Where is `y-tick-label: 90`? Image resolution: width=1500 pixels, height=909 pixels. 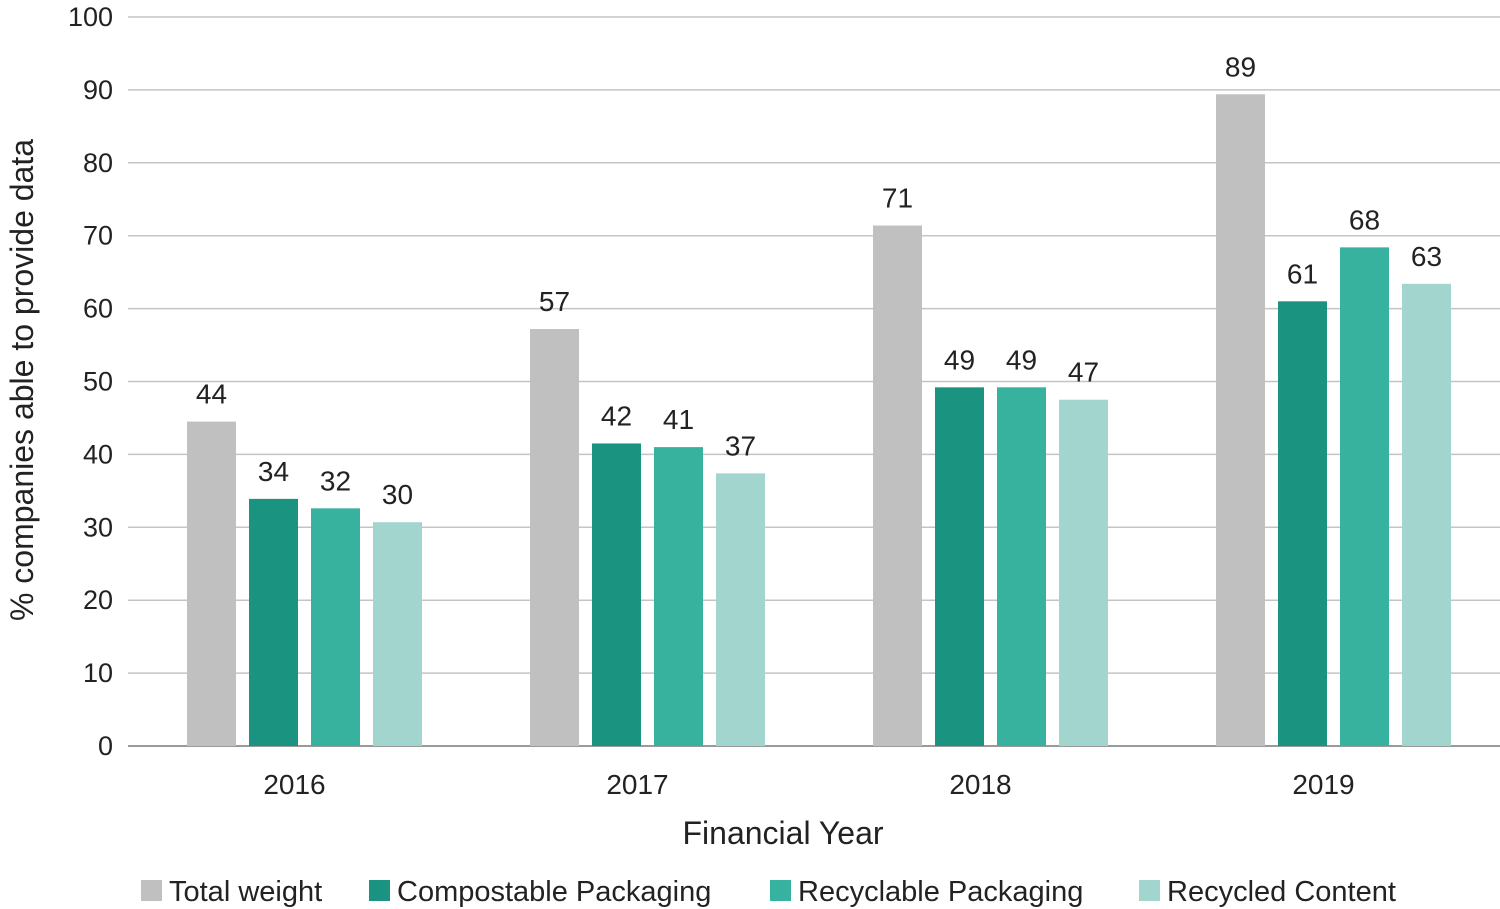
y-tick-label: 90 is located at coordinates (98, 90).